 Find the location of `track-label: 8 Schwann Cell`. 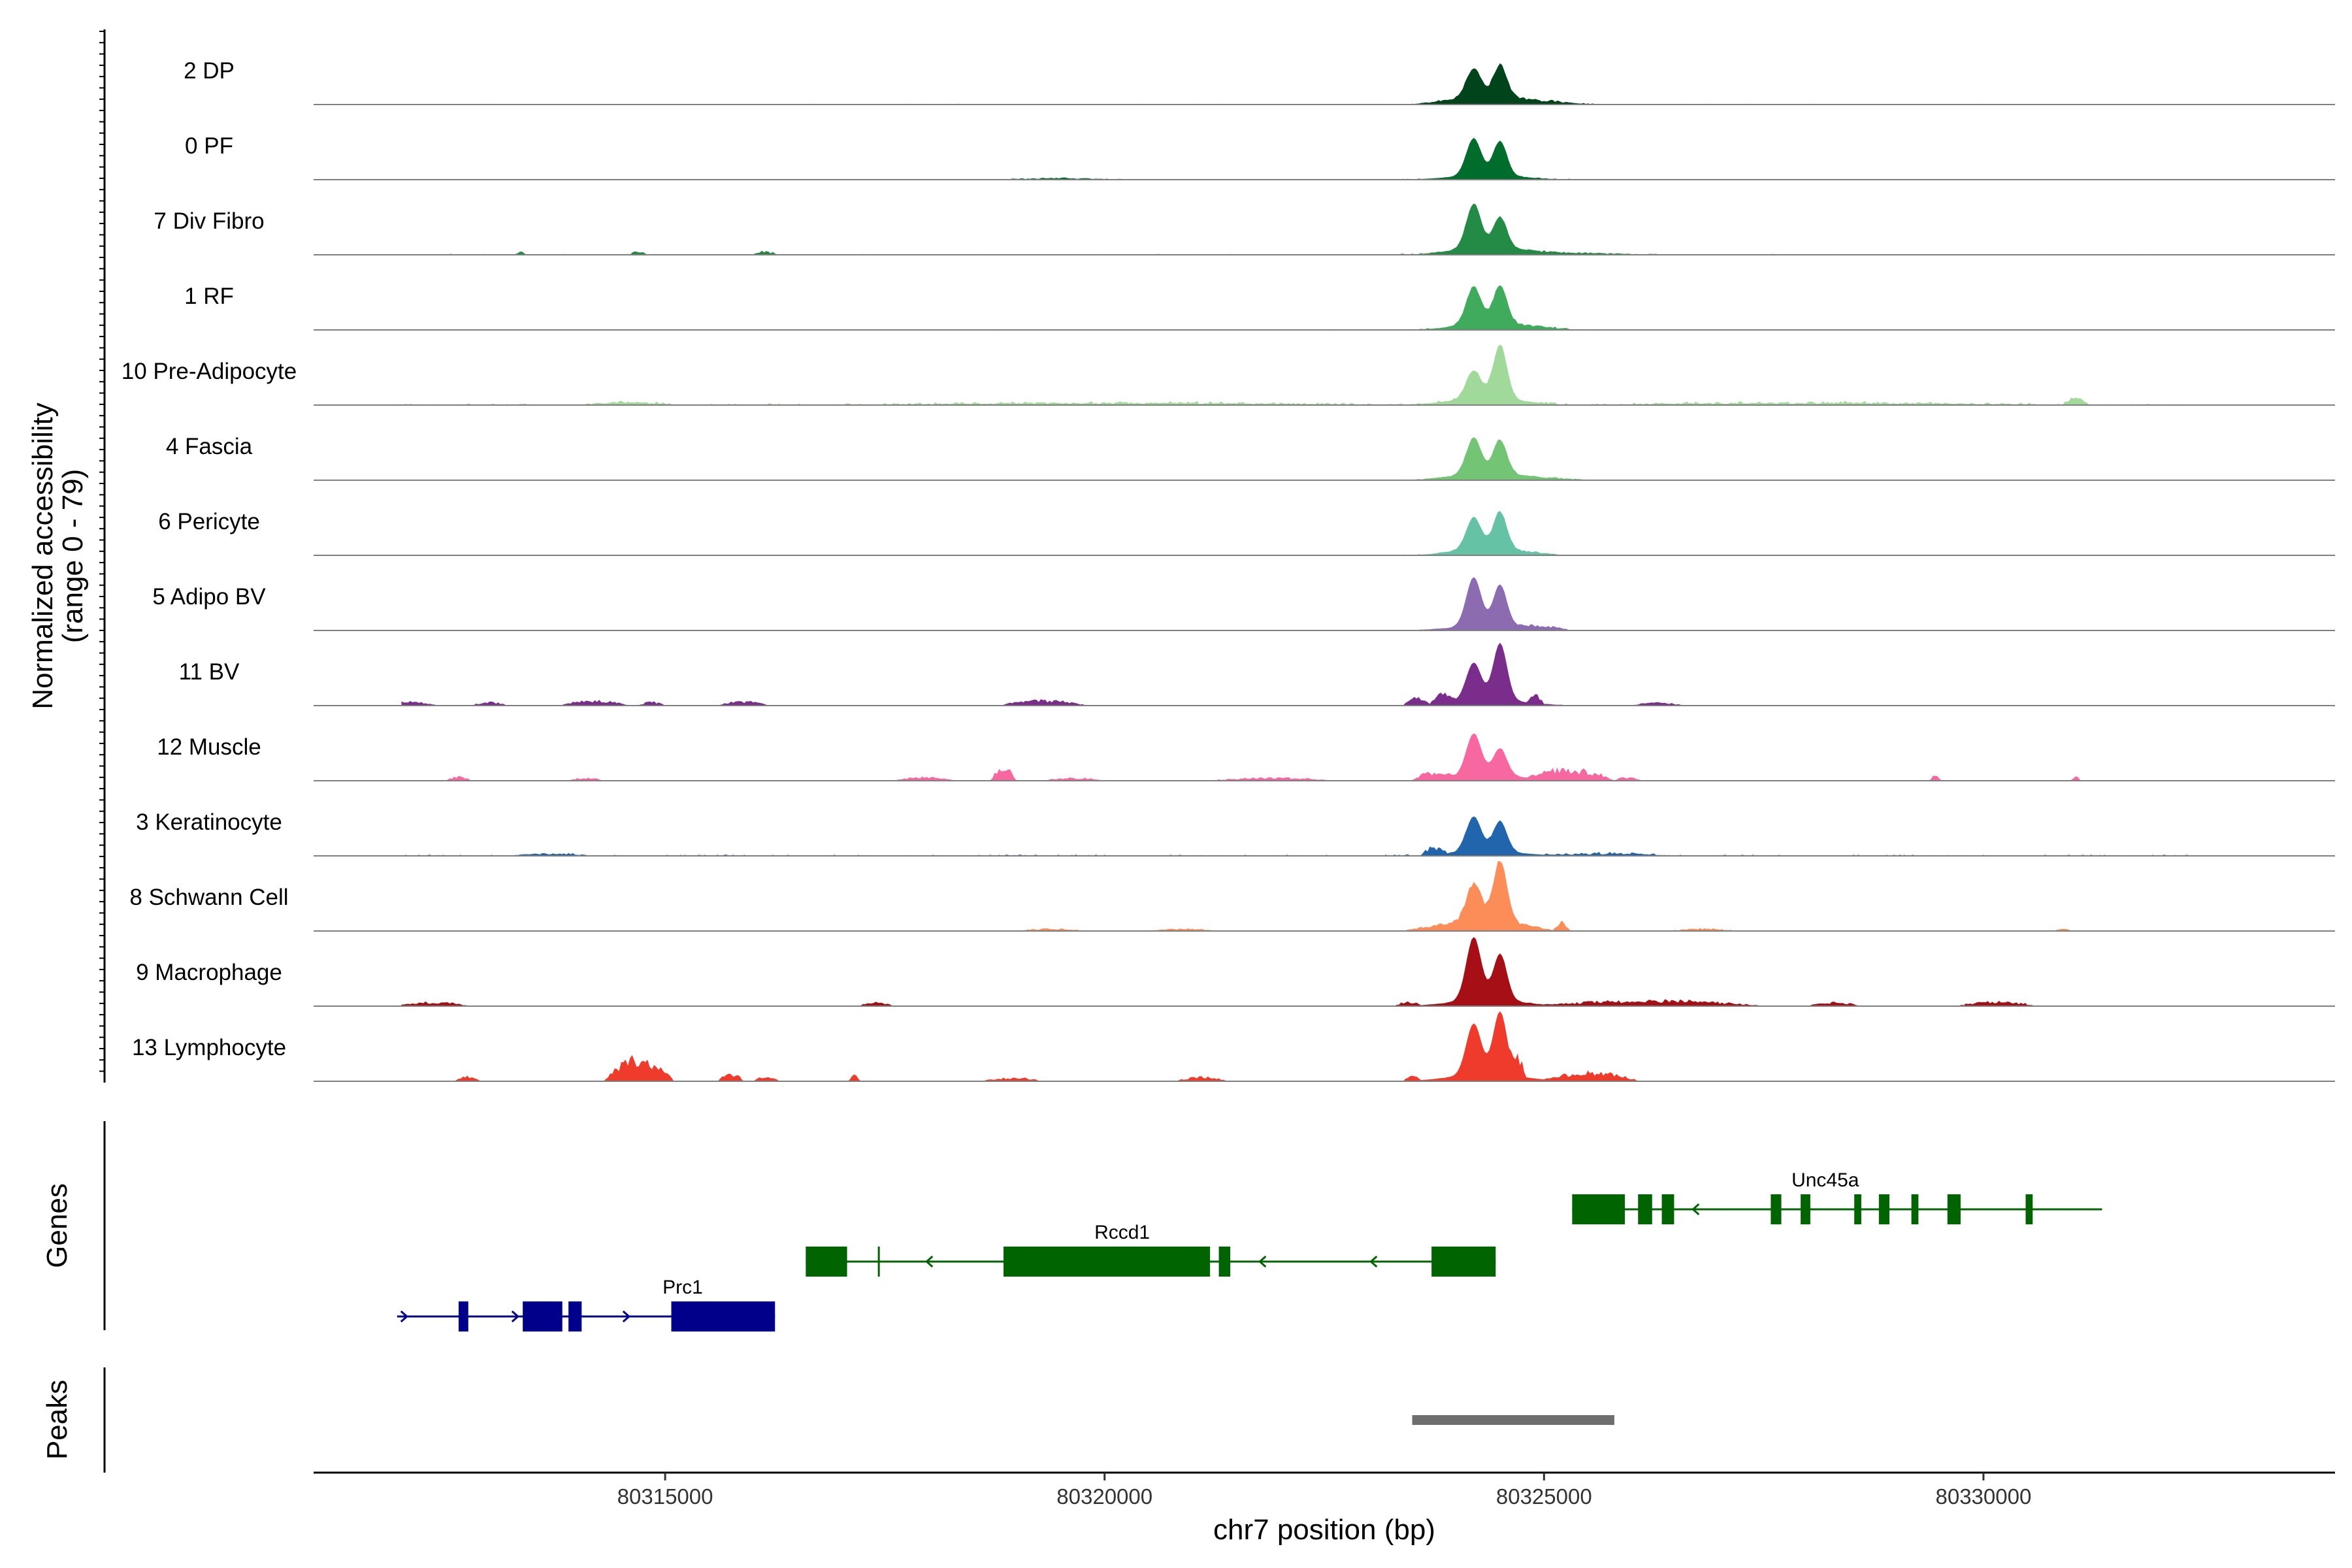

track-label: 8 Schwann Cell is located at coordinates (208, 897).